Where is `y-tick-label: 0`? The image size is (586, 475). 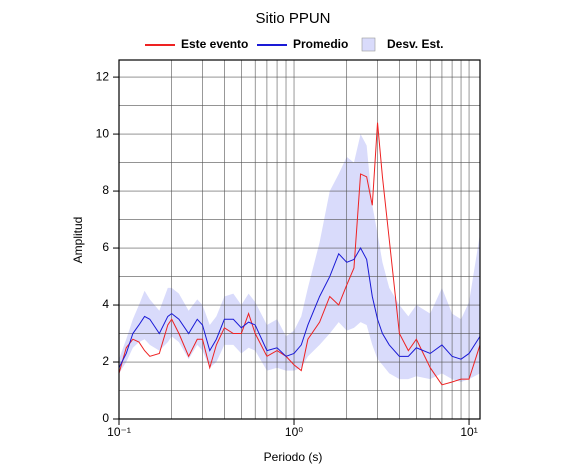 y-tick-label: 0 is located at coordinates (105, 418).